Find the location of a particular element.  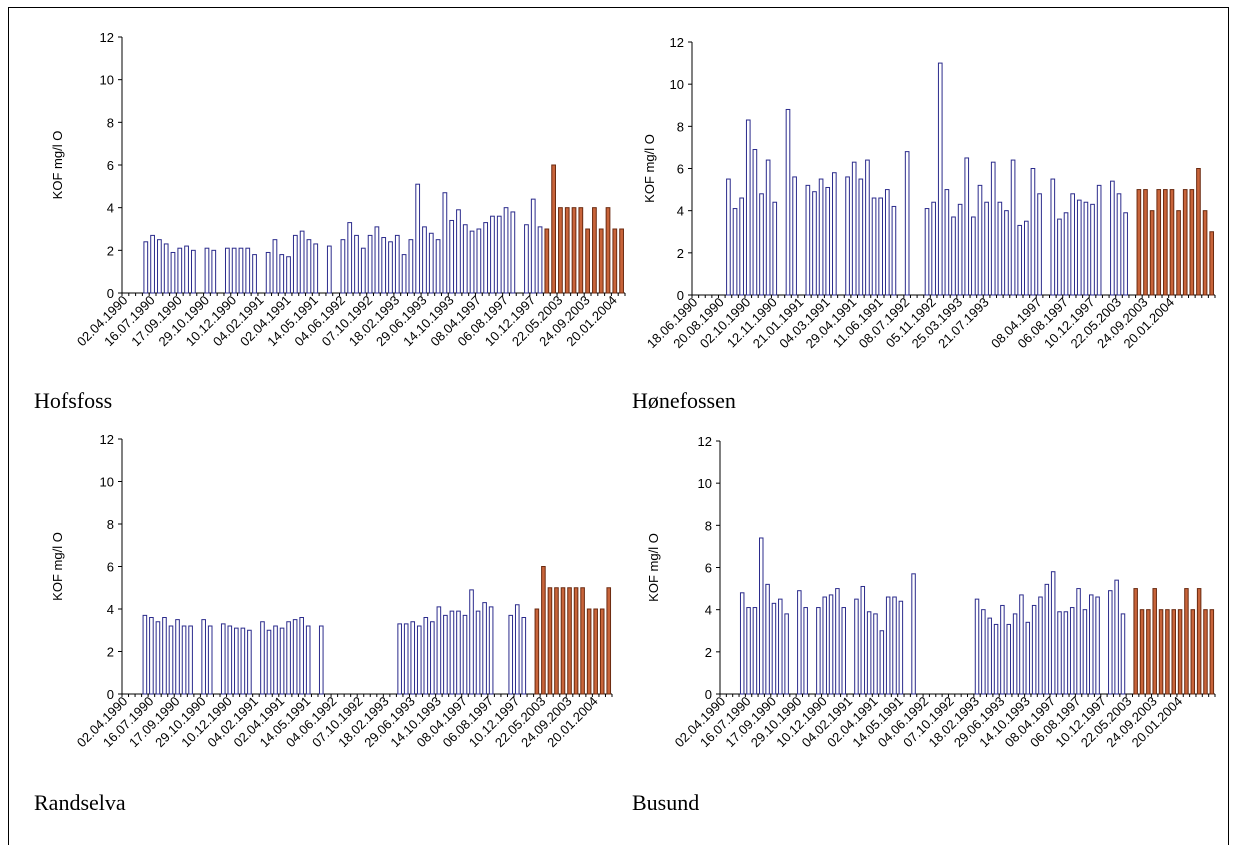

y-tick-label: 12 is located at coordinates (107, 439).